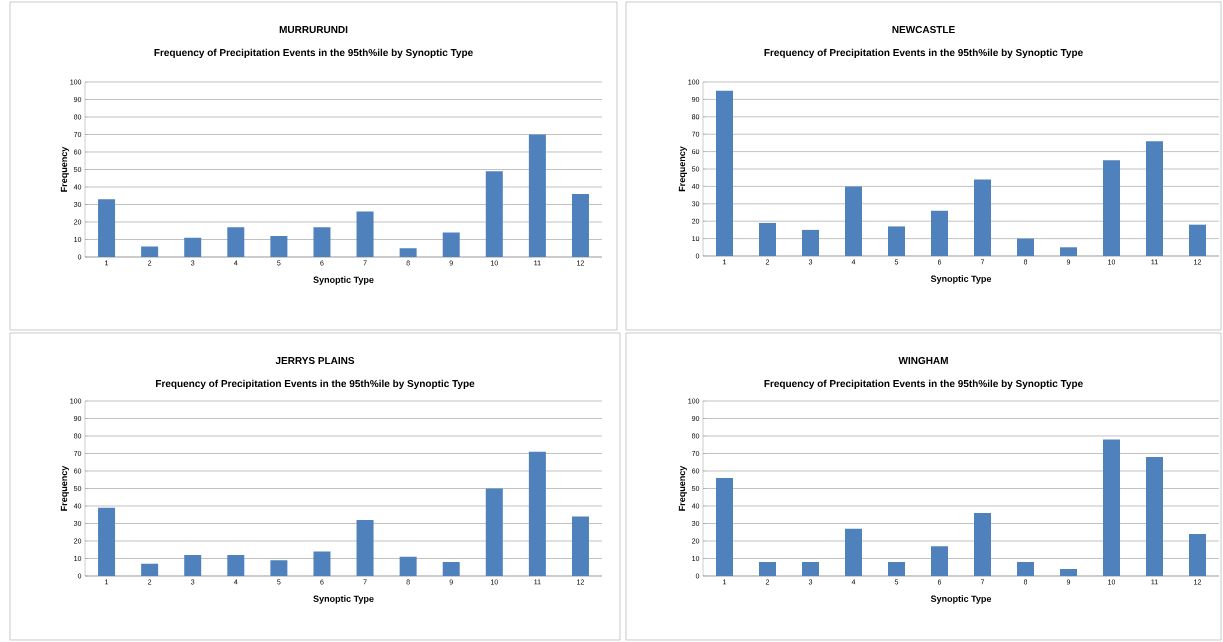 The image size is (1223, 642). What do you see at coordinates (923, 30) in the screenshot?
I see `chart-title: NEWCASTLE` at bounding box center [923, 30].